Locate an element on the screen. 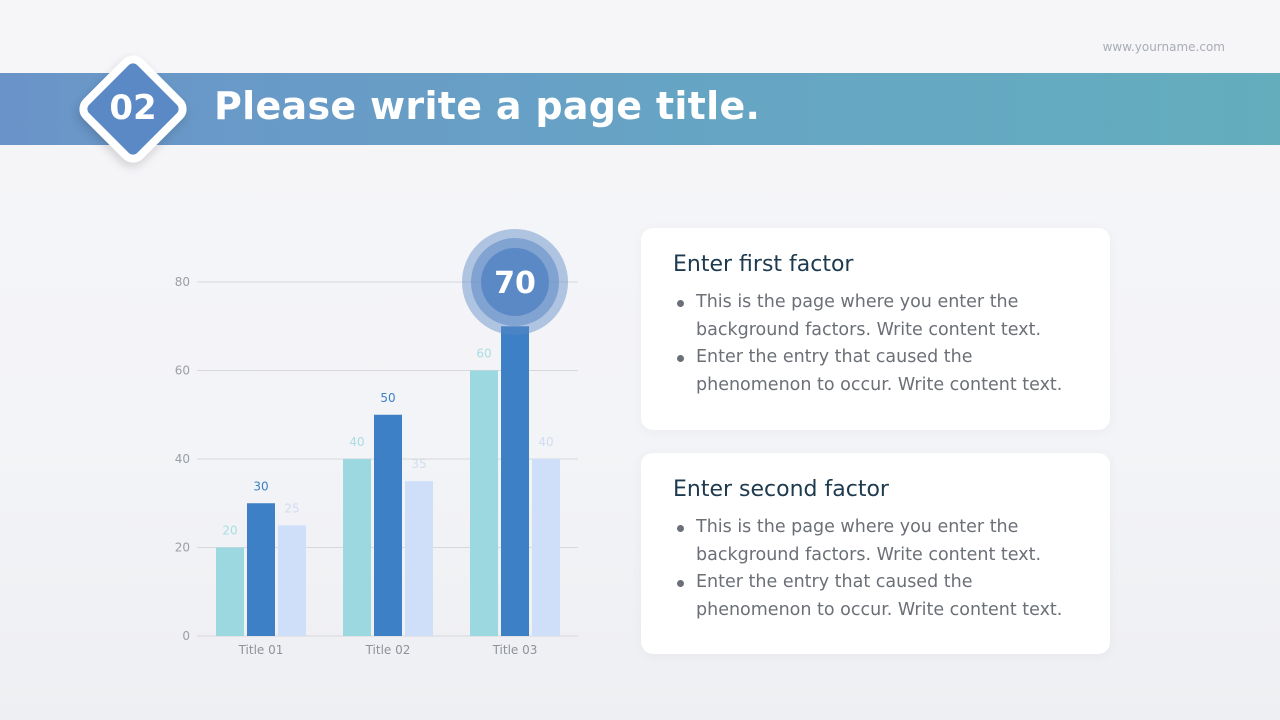 This screenshot has width=1280, height=720. data-label: 35 is located at coordinates (418, 464).